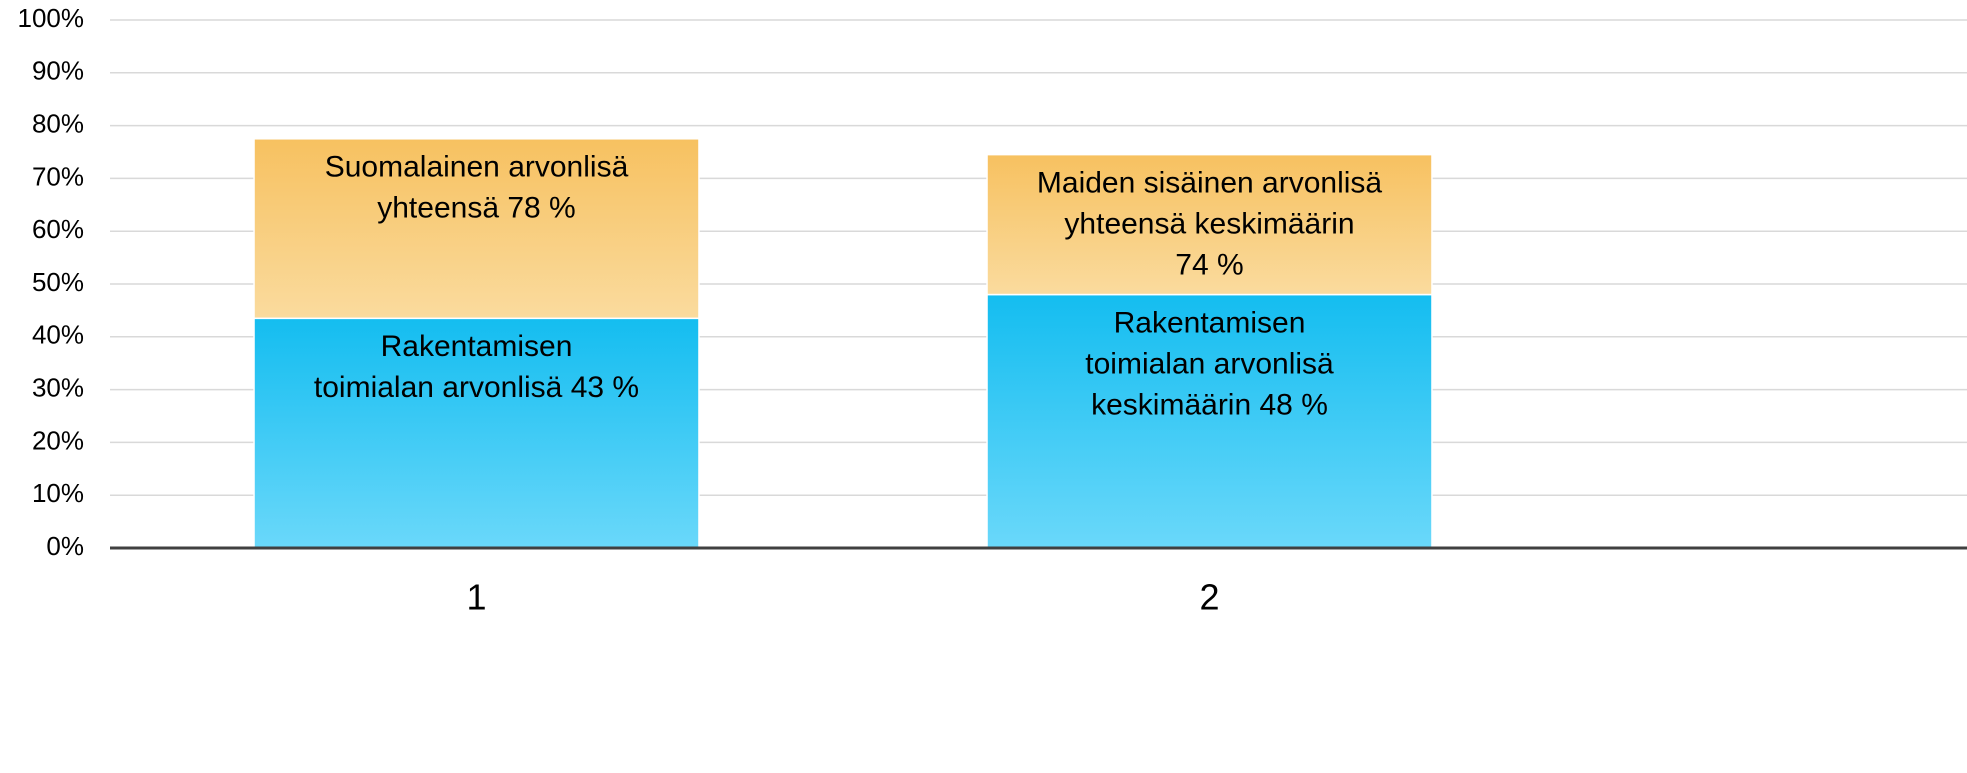 This screenshot has height=773, width=1967. I want to click on y-tick-label: 10%, so click(58, 493).